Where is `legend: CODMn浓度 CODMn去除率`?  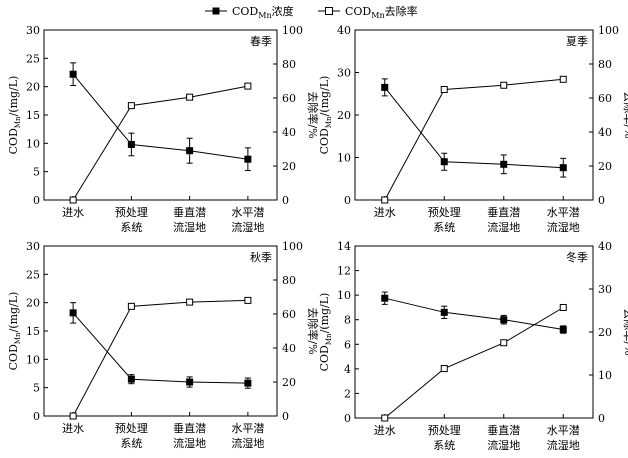
legend: CODMn浓度 CODMn去除率 is located at coordinates (311, 12).